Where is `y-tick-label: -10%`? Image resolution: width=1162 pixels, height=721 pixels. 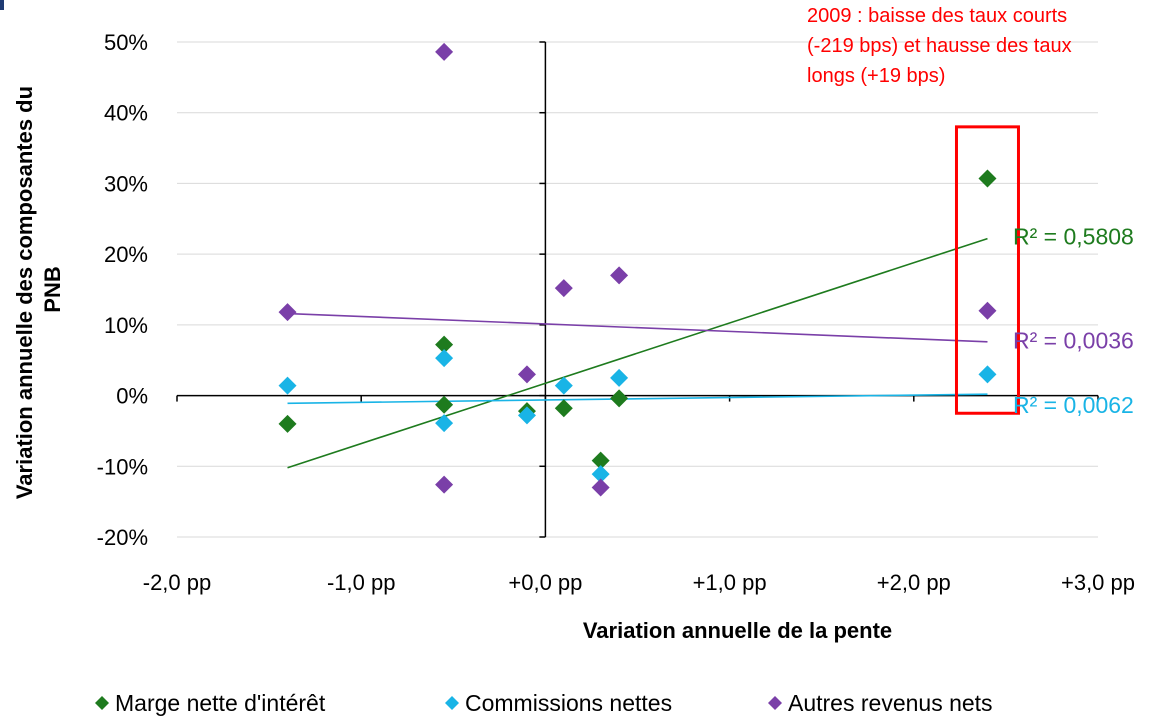
y-tick-label: -10% is located at coordinates (122, 466).